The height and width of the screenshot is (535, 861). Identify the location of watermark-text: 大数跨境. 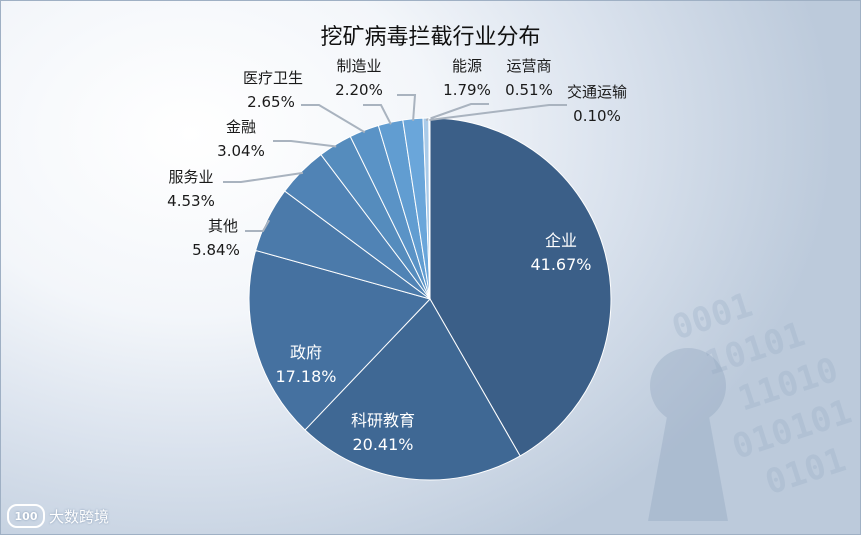
(79, 516).